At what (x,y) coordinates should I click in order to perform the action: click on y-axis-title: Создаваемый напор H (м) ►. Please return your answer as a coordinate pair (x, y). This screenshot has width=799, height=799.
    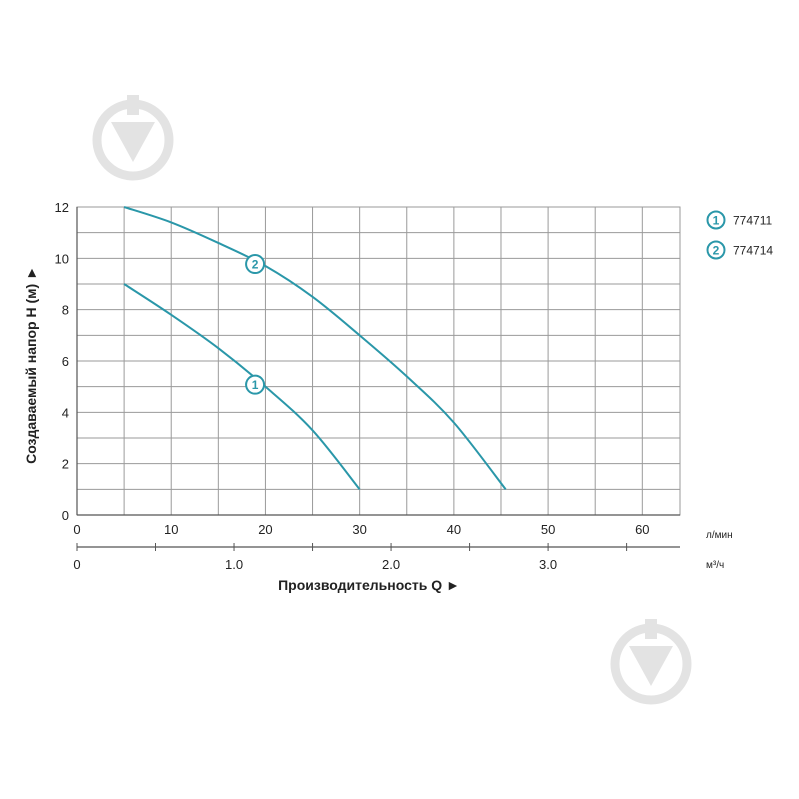
    Looking at the image, I should click on (31, 365).